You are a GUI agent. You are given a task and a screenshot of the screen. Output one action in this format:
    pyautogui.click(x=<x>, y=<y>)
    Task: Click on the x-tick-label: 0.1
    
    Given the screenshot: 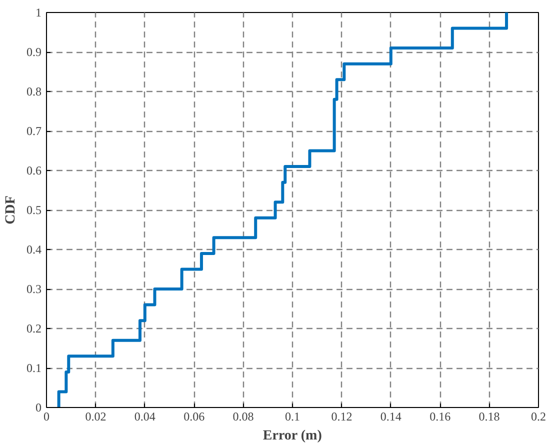 What is the action you would take?
    pyautogui.click(x=292, y=417)
    